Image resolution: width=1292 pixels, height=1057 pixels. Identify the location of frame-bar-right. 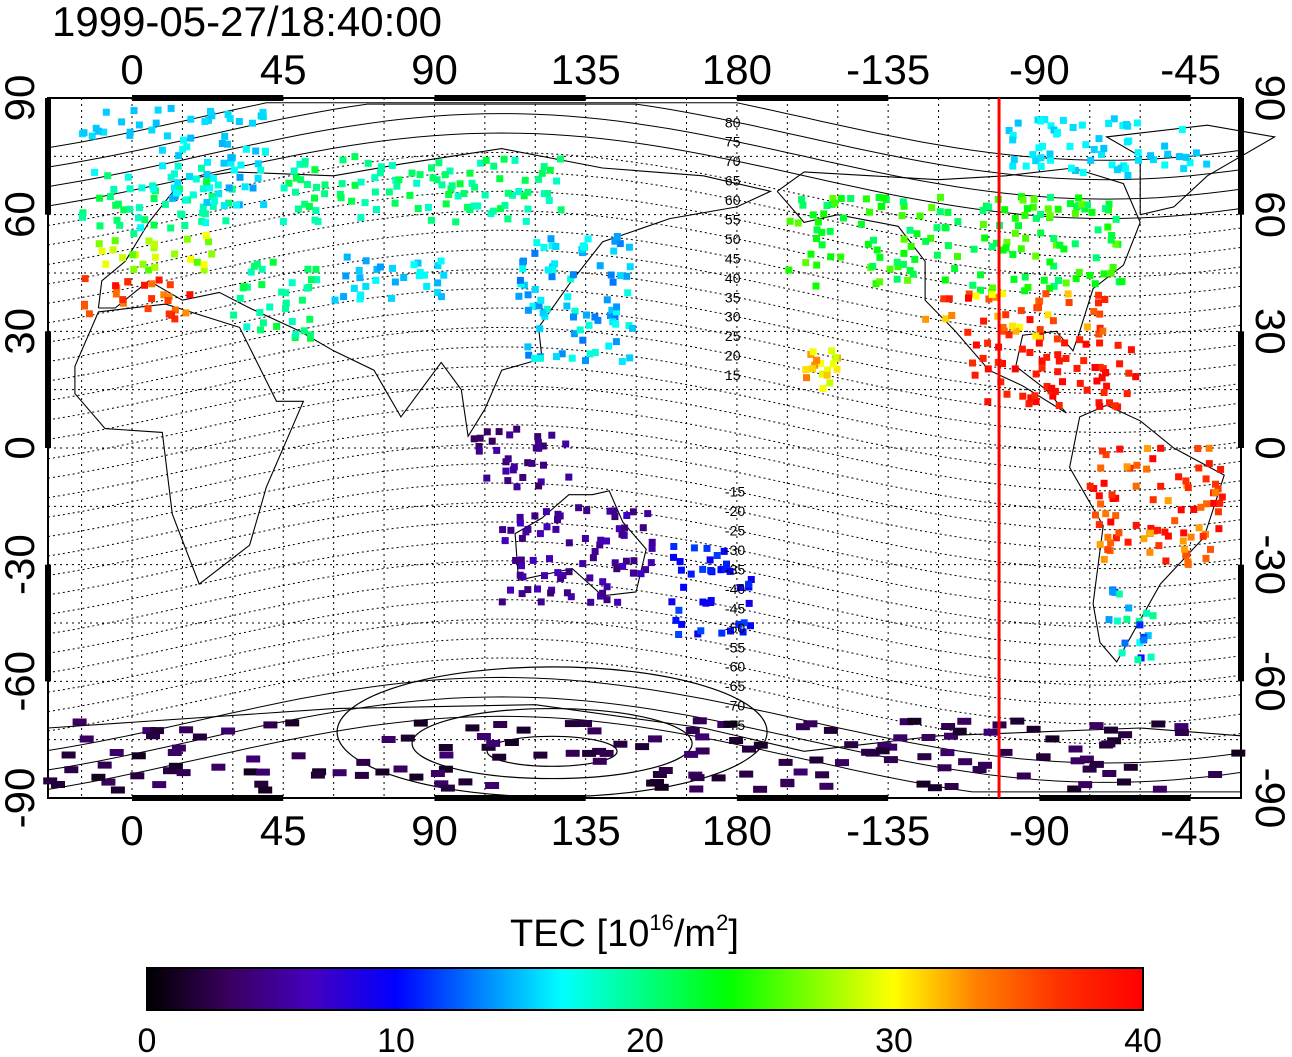
(1241, 156).